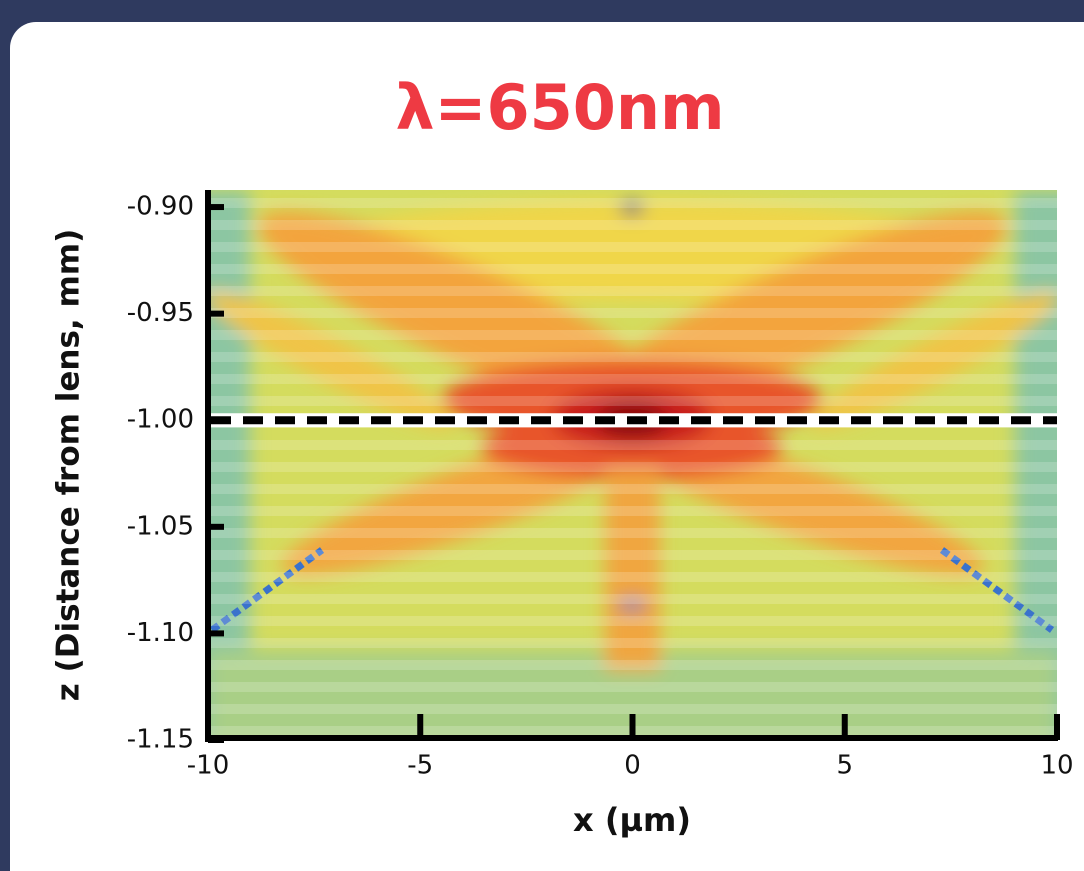 The height and width of the screenshot is (871, 1084). Describe the element at coordinates (160, 526) in the screenshot. I see `y-tick-label: -1.05` at that location.